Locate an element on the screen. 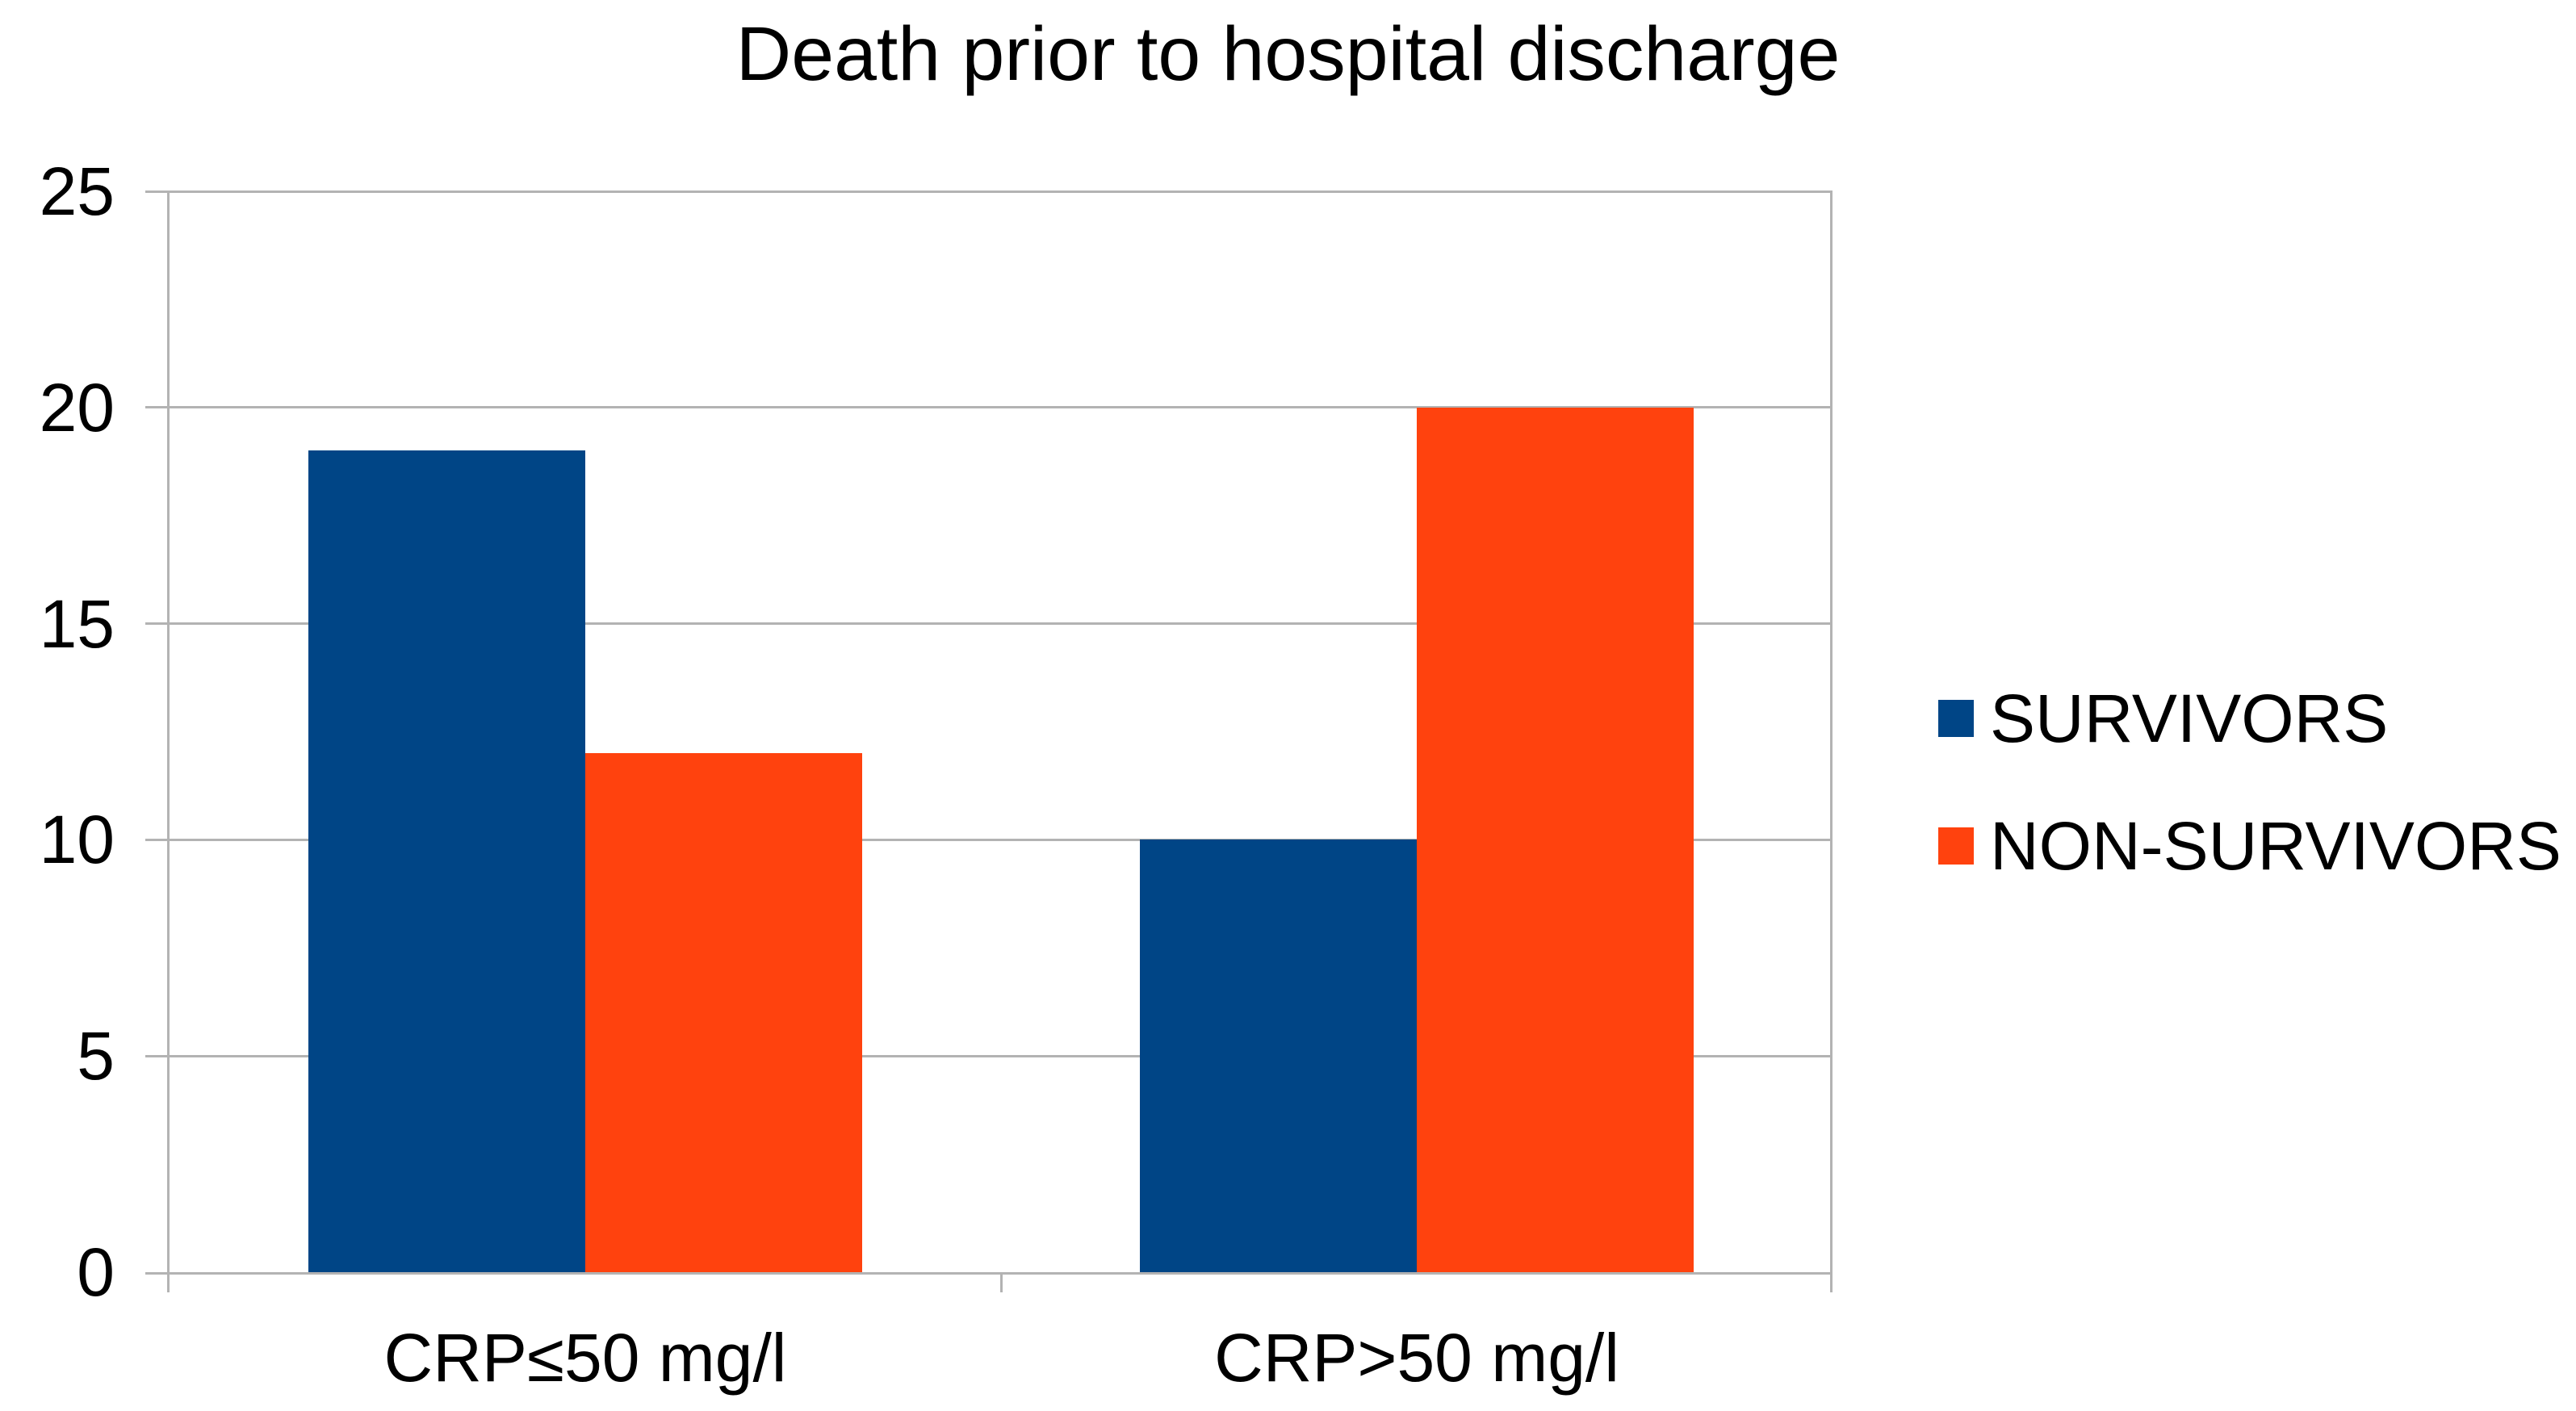 This screenshot has width=2576, height=1411. y-tick-label: 20 is located at coordinates (77, 407).